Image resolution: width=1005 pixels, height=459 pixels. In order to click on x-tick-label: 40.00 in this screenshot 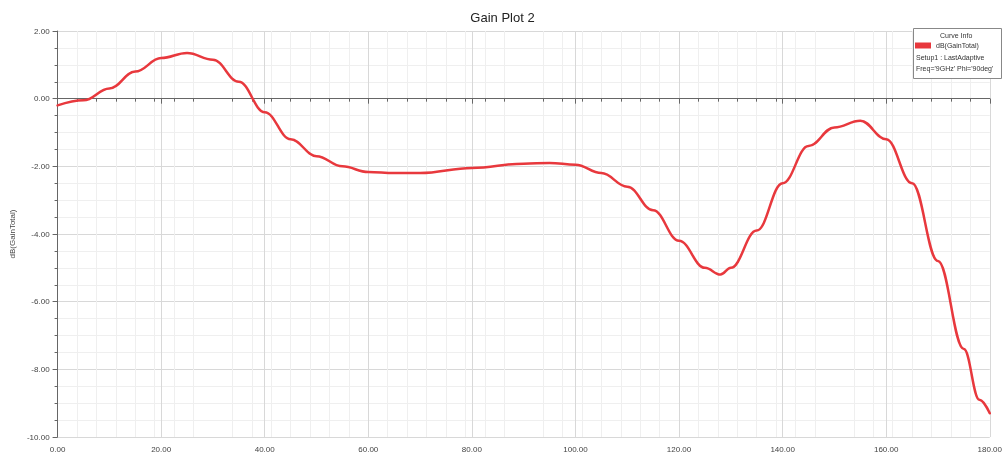, I will do `click(265, 449)`.